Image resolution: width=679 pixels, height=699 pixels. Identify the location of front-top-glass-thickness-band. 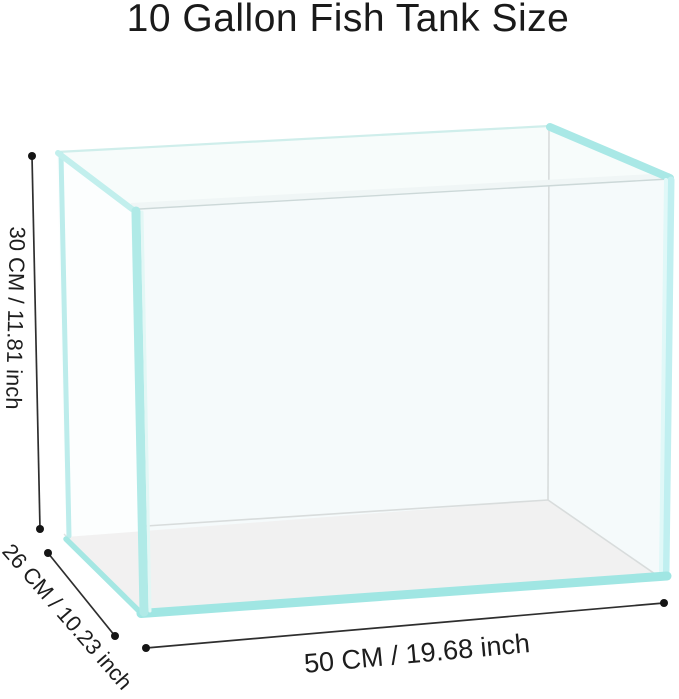
(400, 191).